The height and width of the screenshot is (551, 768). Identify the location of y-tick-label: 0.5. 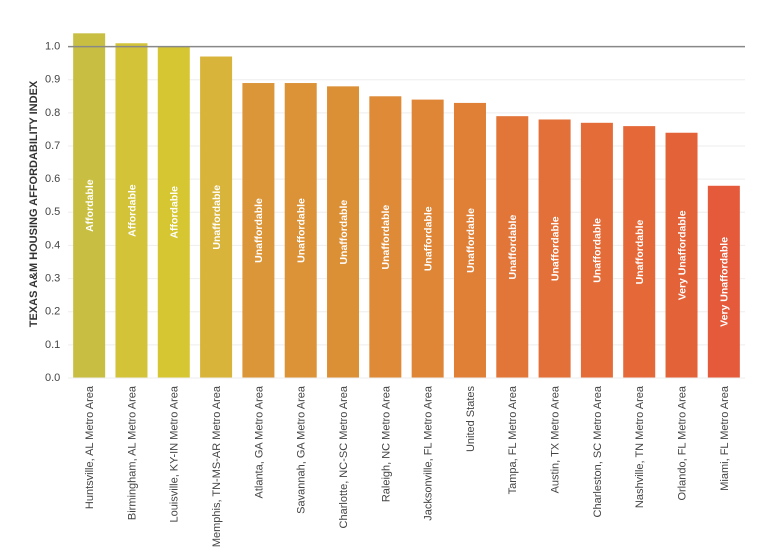
(52, 212).